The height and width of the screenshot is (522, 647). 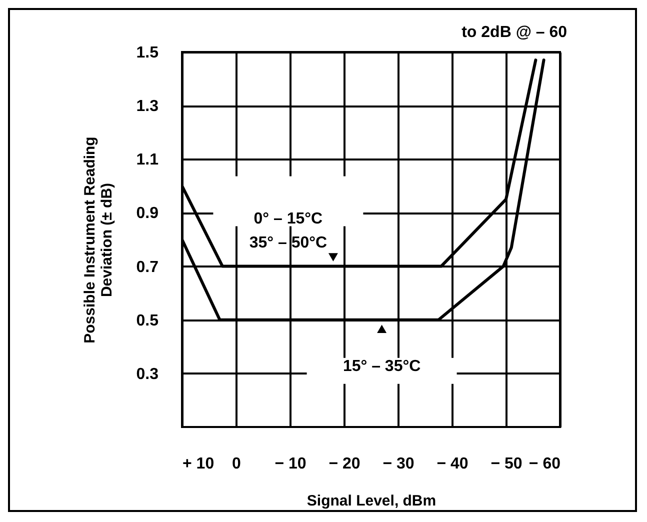 What do you see at coordinates (147, 321) in the screenshot?
I see `y-tick-label: 0.5` at bounding box center [147, 321].